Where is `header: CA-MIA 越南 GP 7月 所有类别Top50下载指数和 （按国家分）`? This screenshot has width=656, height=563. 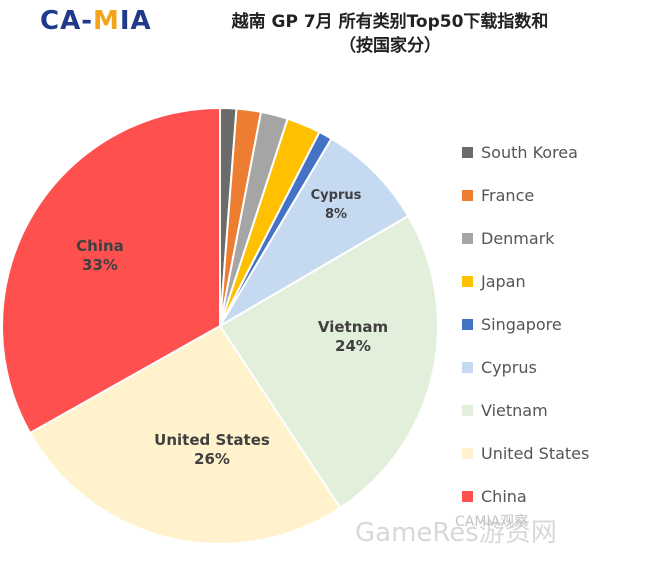
header: CA-MIA 越南 GP 7月 所有类别Top50下载指数和 （按国家分） is located at coordinates (328, 35).